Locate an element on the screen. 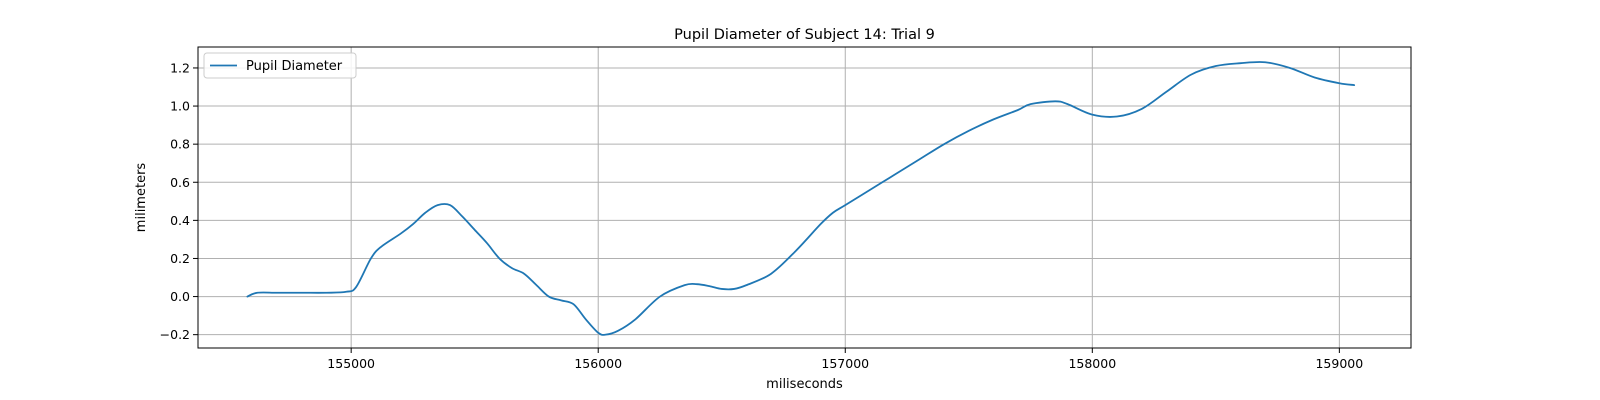 The height and width of the screenshot is (400, 1600). legend-box is located at coordinates (280, 65).